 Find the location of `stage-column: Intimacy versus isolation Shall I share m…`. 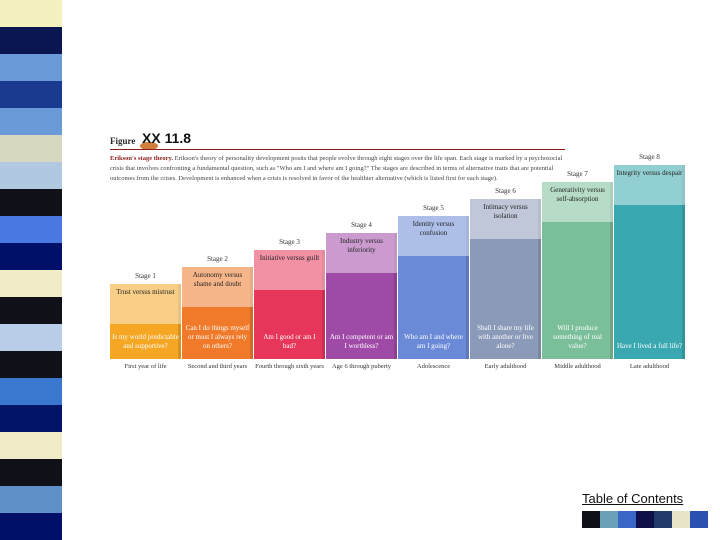

stage-column: Intimacy versus isolation Shall I share m… is located at coordinates (505, 279).